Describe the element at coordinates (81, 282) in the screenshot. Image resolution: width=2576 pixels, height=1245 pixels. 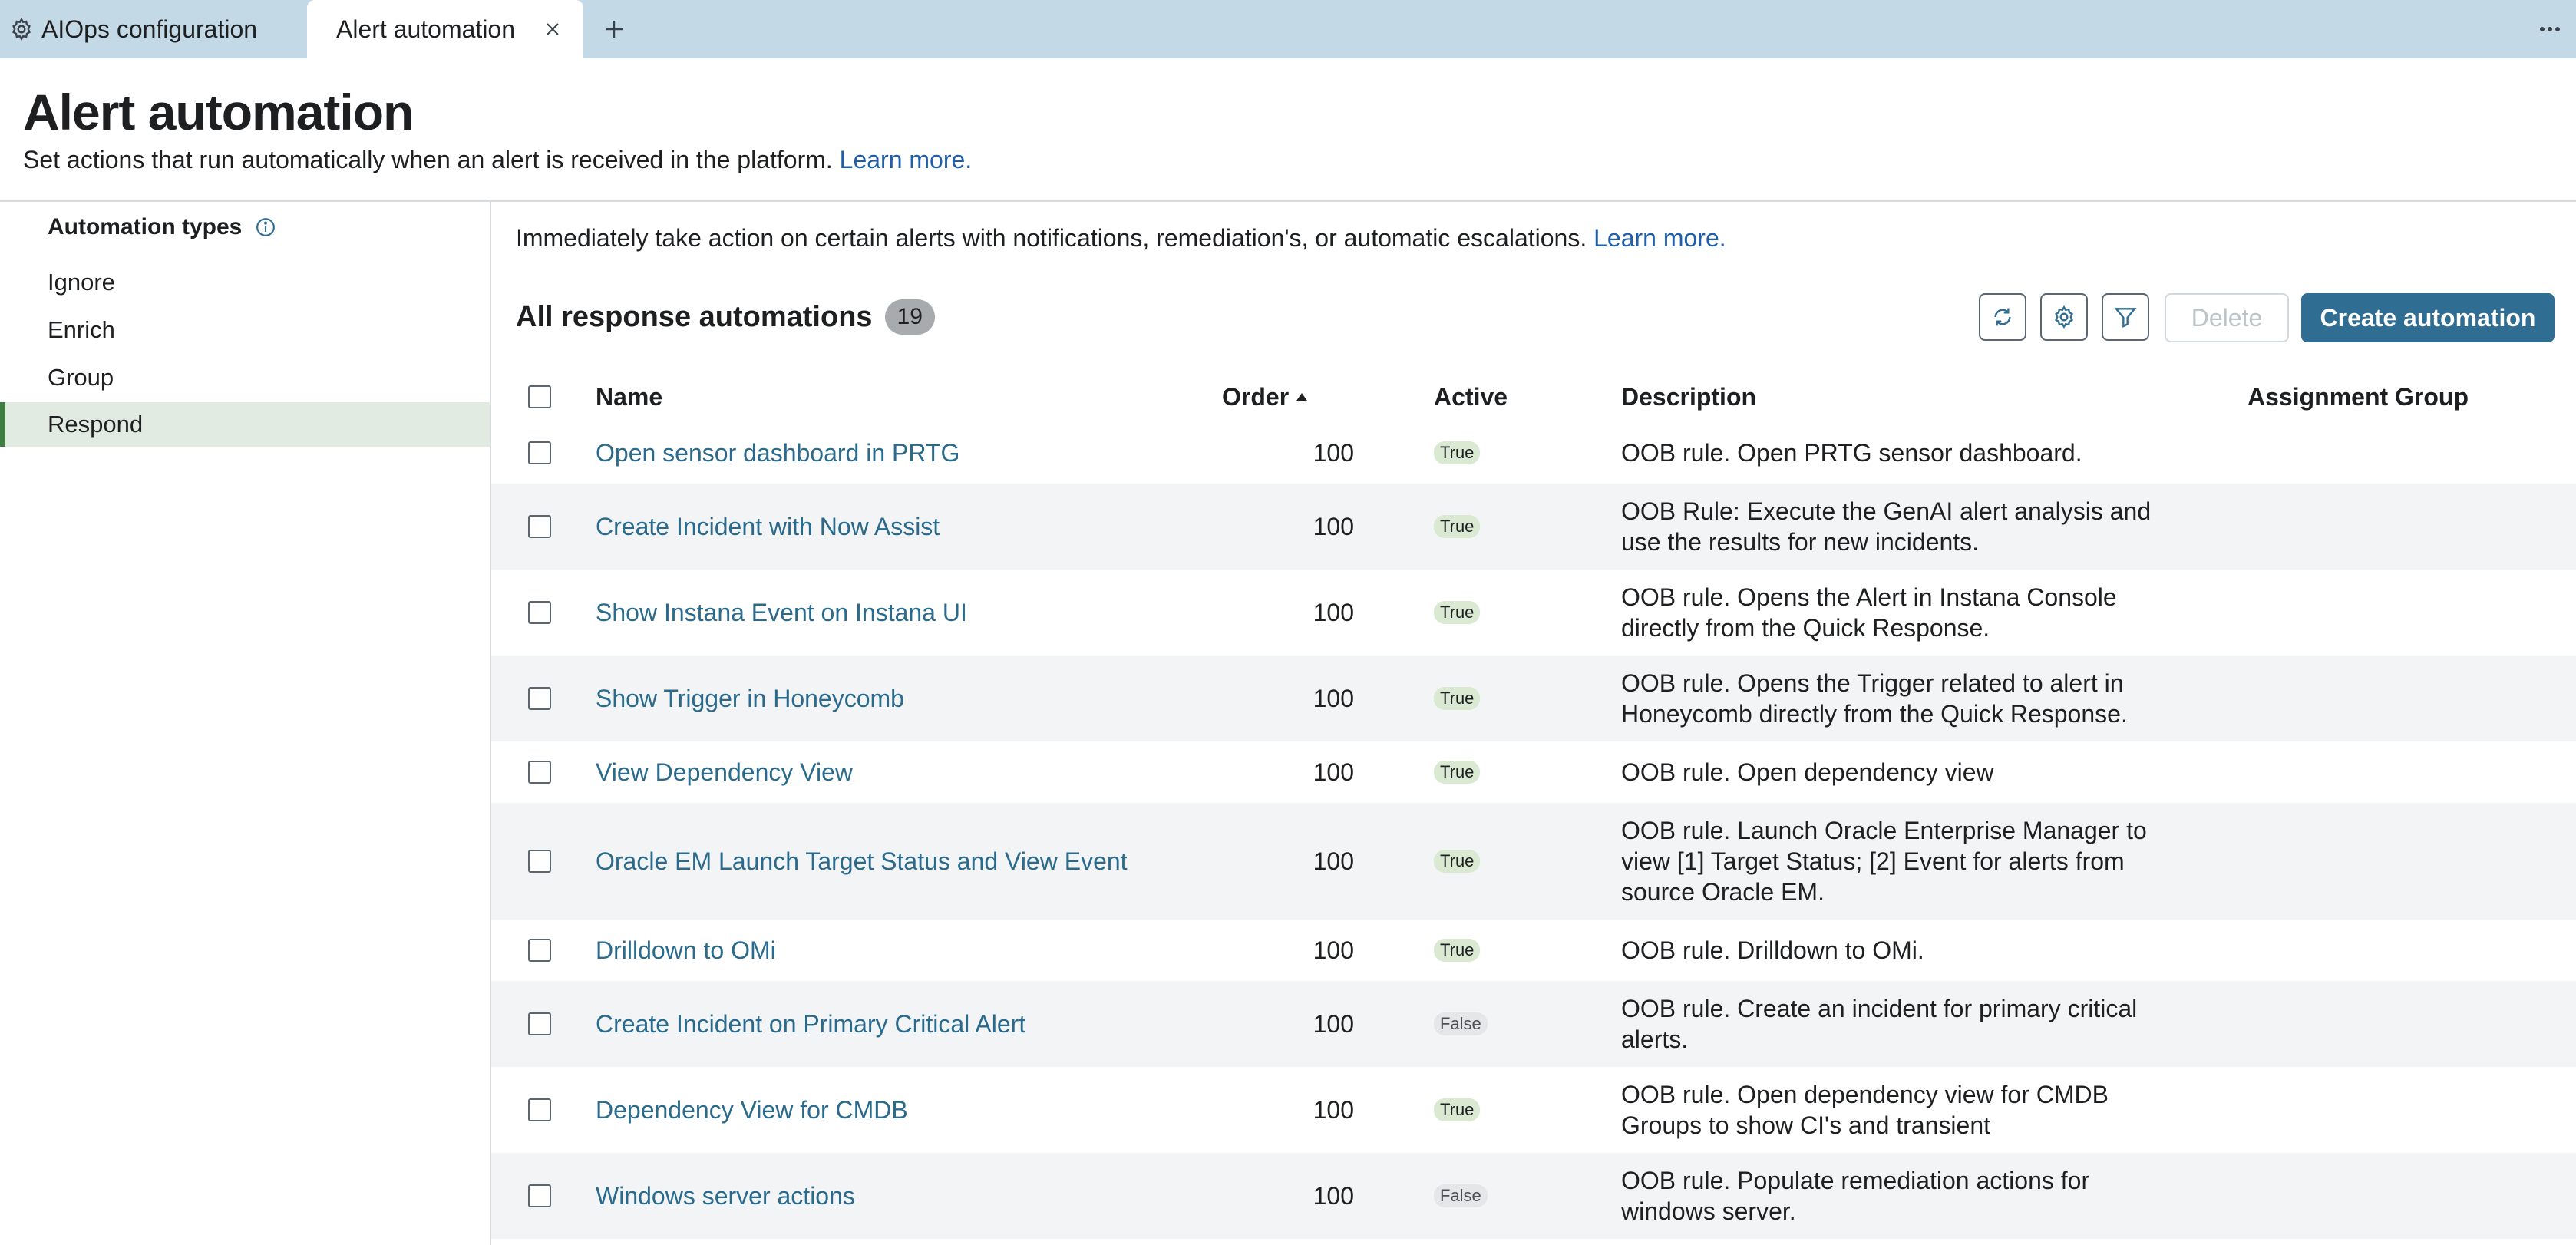
I see `sidebar-item-label: Ignore` at that location.